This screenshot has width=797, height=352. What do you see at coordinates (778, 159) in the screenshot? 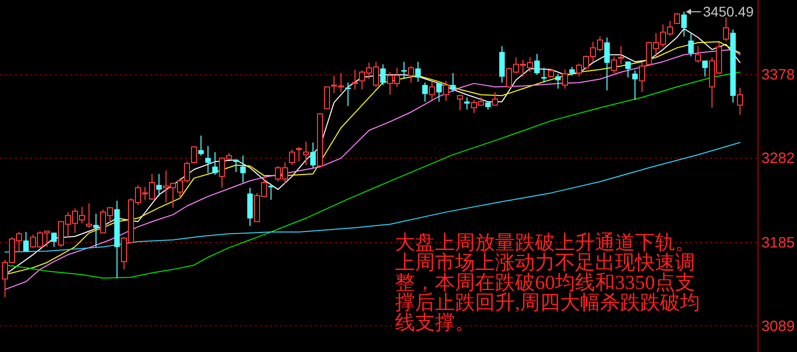
I see `y-tick-label: 3282` at bounding box center [778, 159].